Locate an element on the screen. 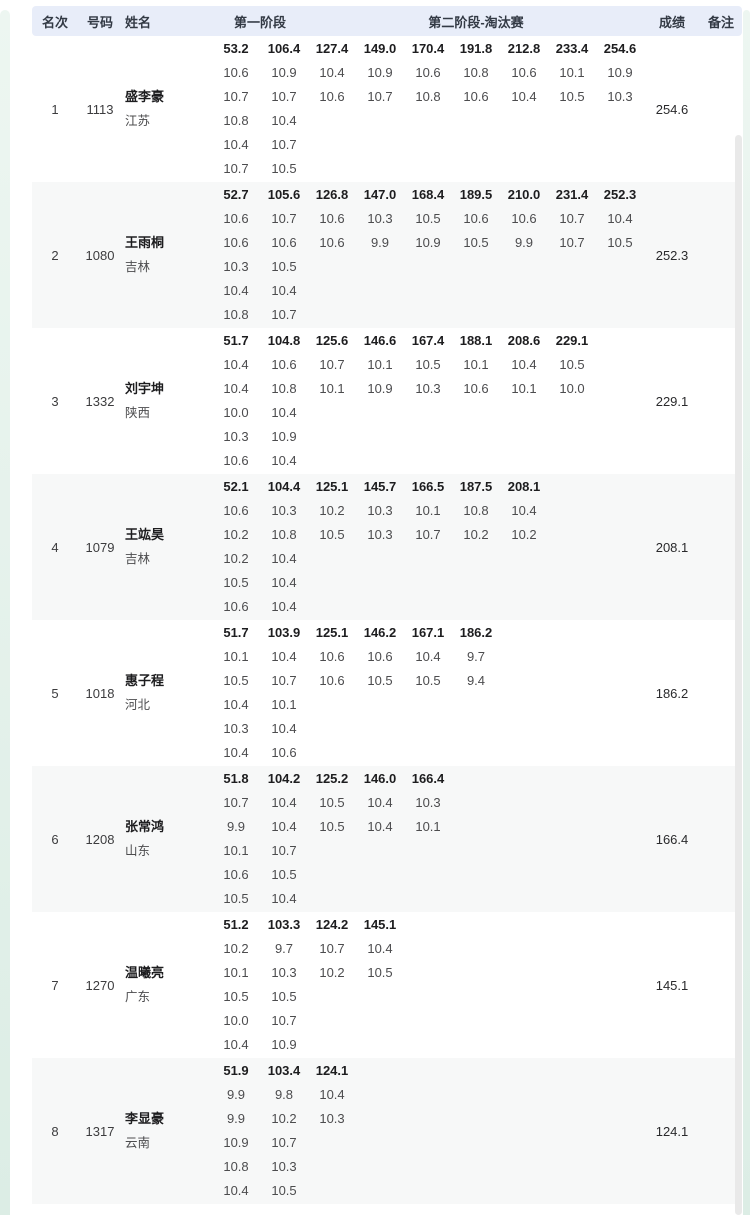 This screenshot has height=1215, width=750. scrollbar-thumb is located at coordinates (738, 675).